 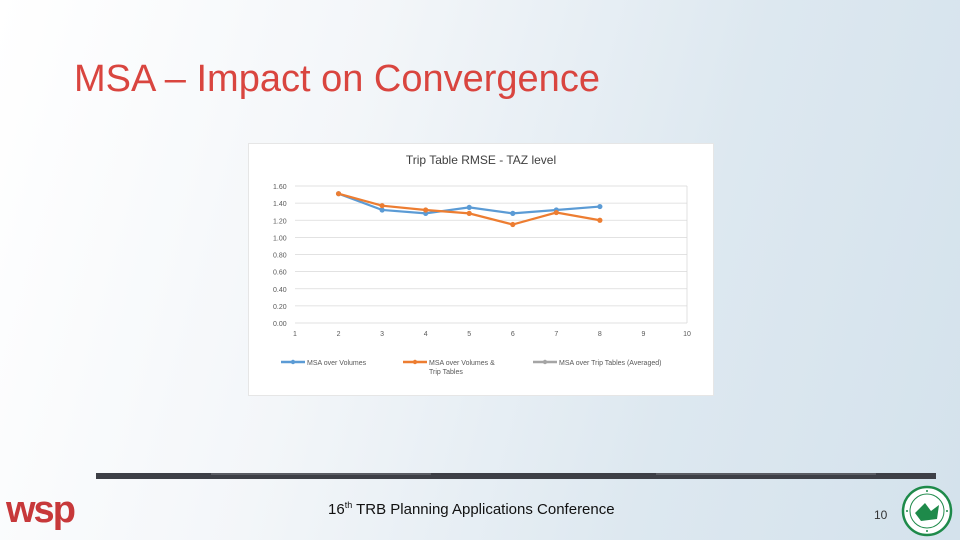 What do you see at coordinates (481, 160) in the screenshot?
I see `chart-title: Trip Table RMSE - TAZ level` at bounding box center [481, 160].